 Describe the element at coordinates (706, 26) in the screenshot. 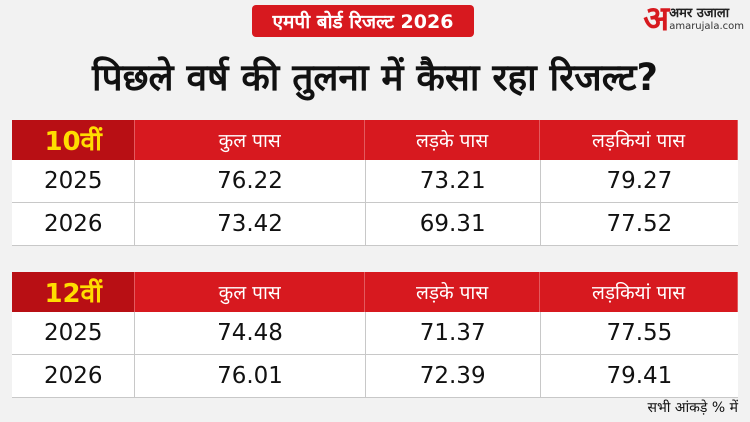

I see `logo-site: amarujala.com` at that location.